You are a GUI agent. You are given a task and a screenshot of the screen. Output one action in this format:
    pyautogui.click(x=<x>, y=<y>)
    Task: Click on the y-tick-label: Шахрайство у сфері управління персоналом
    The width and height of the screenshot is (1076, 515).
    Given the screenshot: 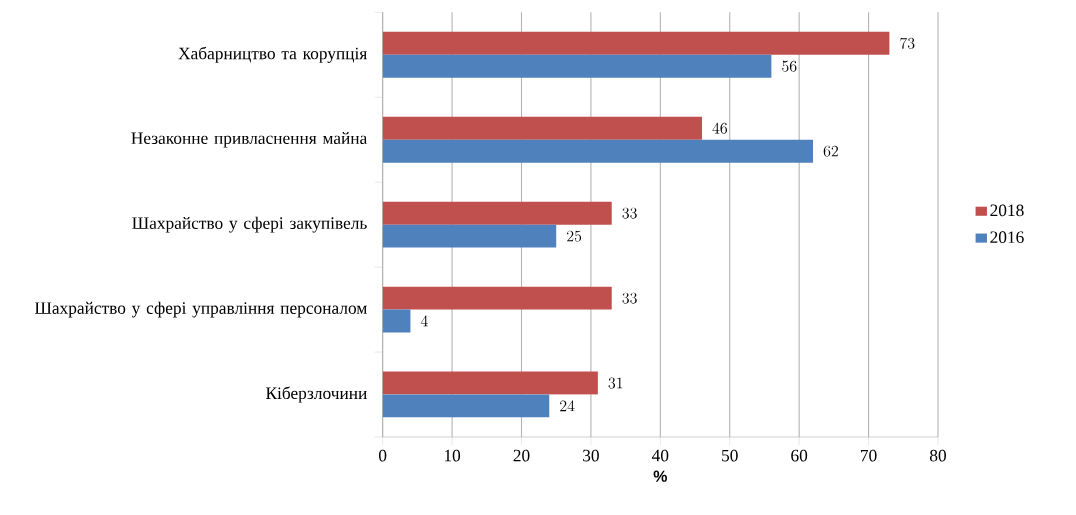 What is the action you would take?
    pyautogui.click(x=200, y=309)
    